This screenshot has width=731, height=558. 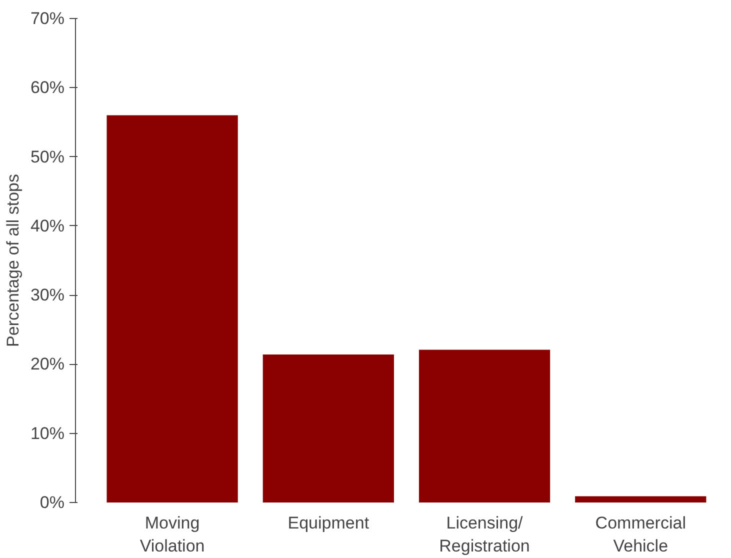 What do you see at coordinates (47, 18) in the screenshot?
I see `y-tick-label: 70%` at bounding box center [47, 18].